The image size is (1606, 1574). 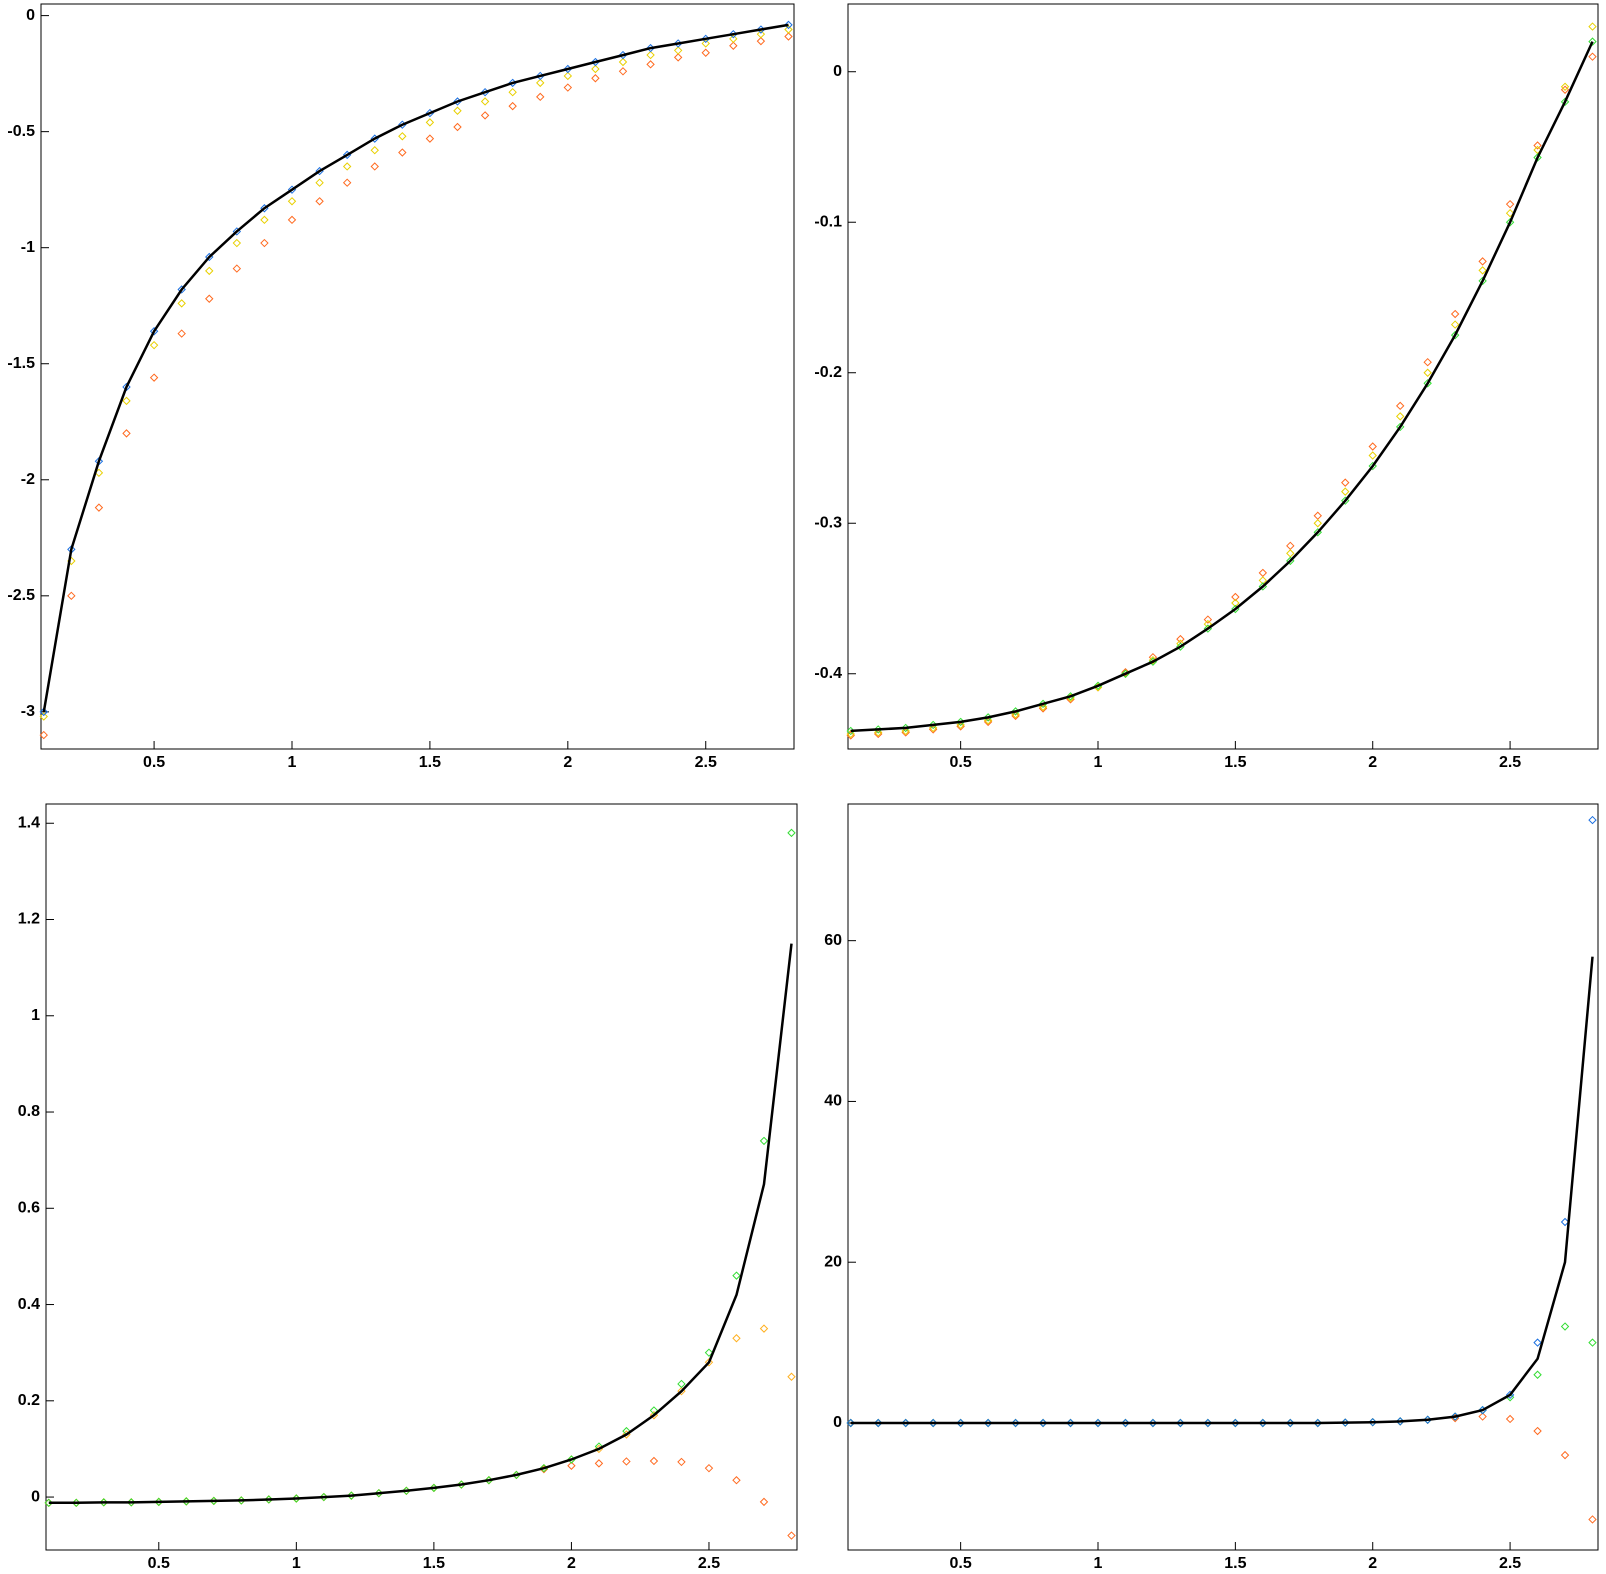 What do you see at coordinates (28, 247) in the screenshot?
I see `y-tick-label: -1` at bounding box center [28, 247].